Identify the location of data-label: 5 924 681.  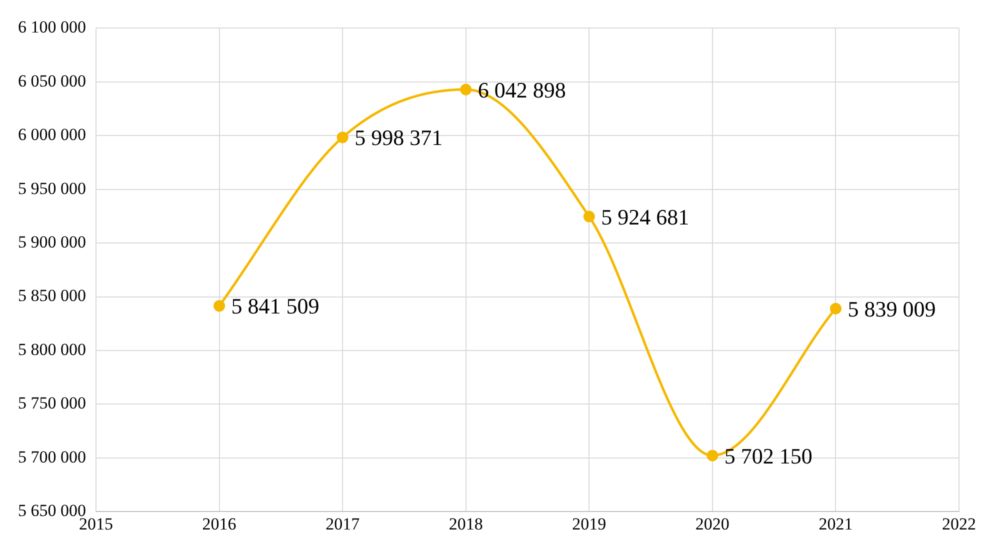
(645, 217).